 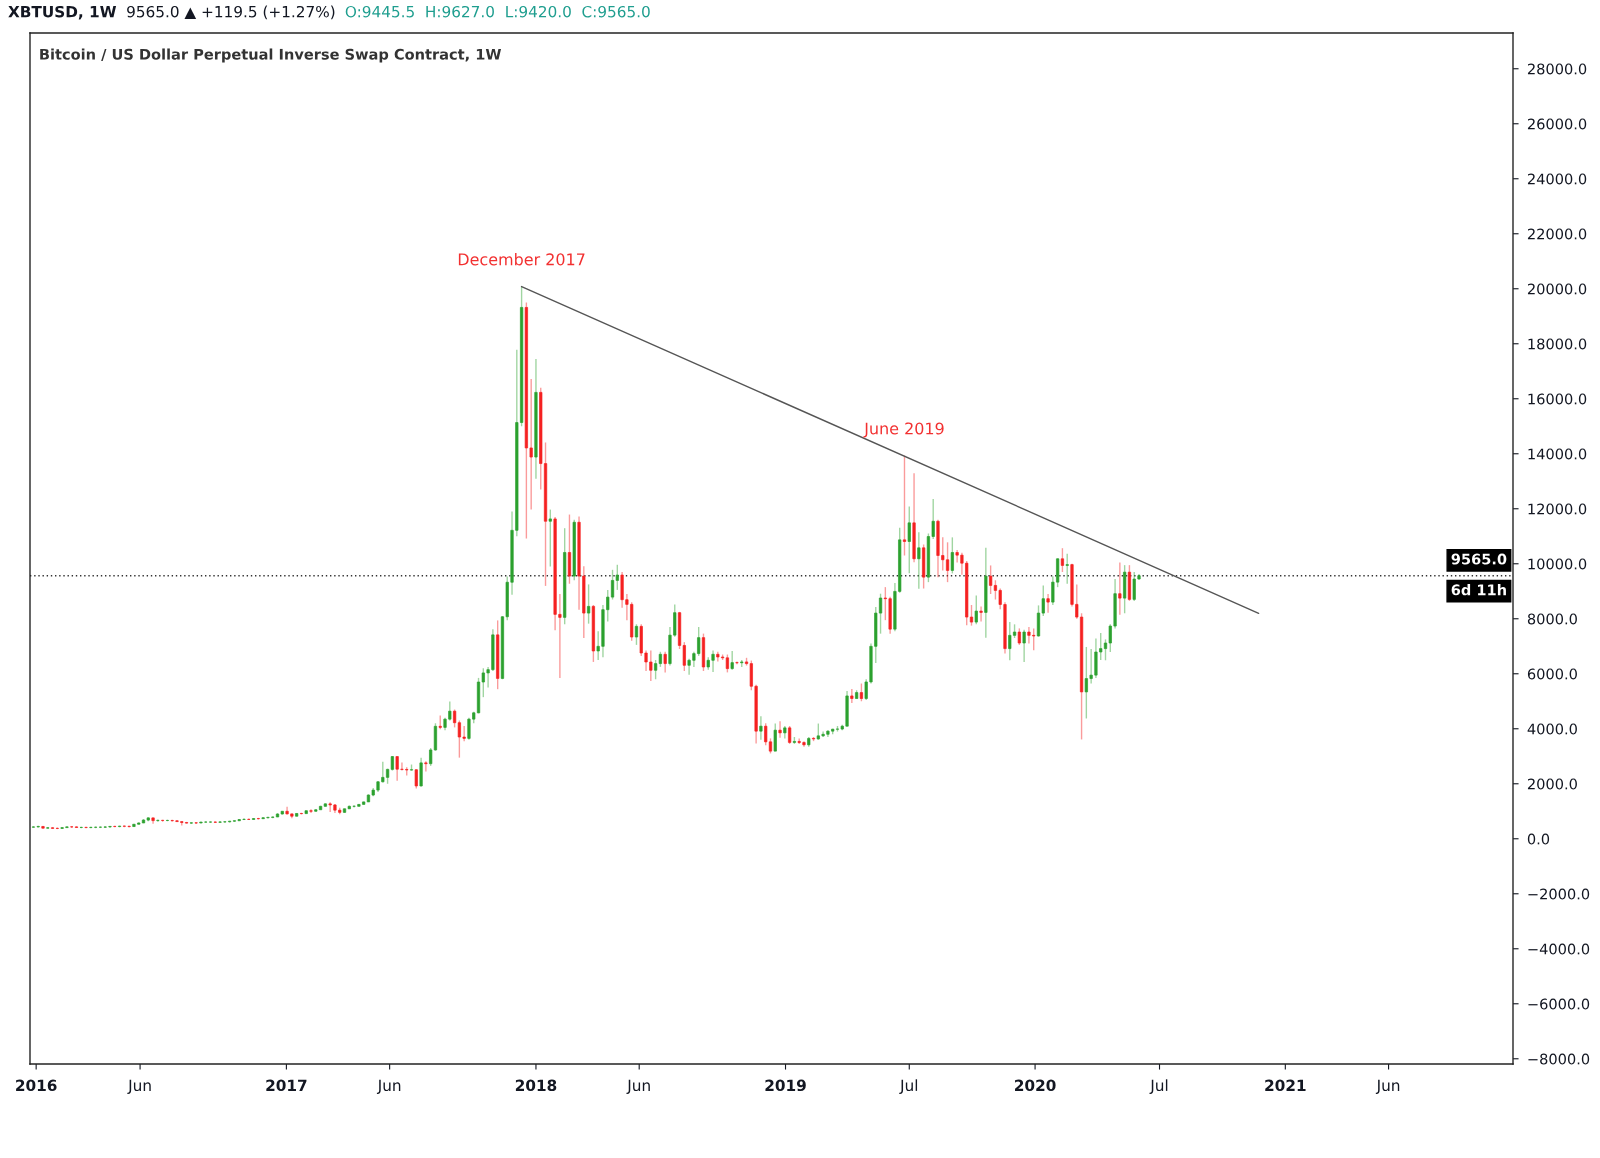 What do you see at coordinates (1557, 124) in the screenshot?
I see `y-tick-label: 26000.0` at bounding box center [1557, 124].